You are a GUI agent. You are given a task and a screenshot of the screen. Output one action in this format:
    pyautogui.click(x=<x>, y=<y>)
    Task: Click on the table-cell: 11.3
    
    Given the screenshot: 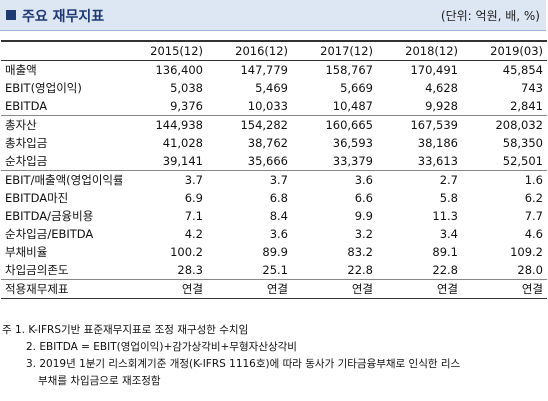 What is the action you would take?
    pyautogui.click(x=445, y=216)
    